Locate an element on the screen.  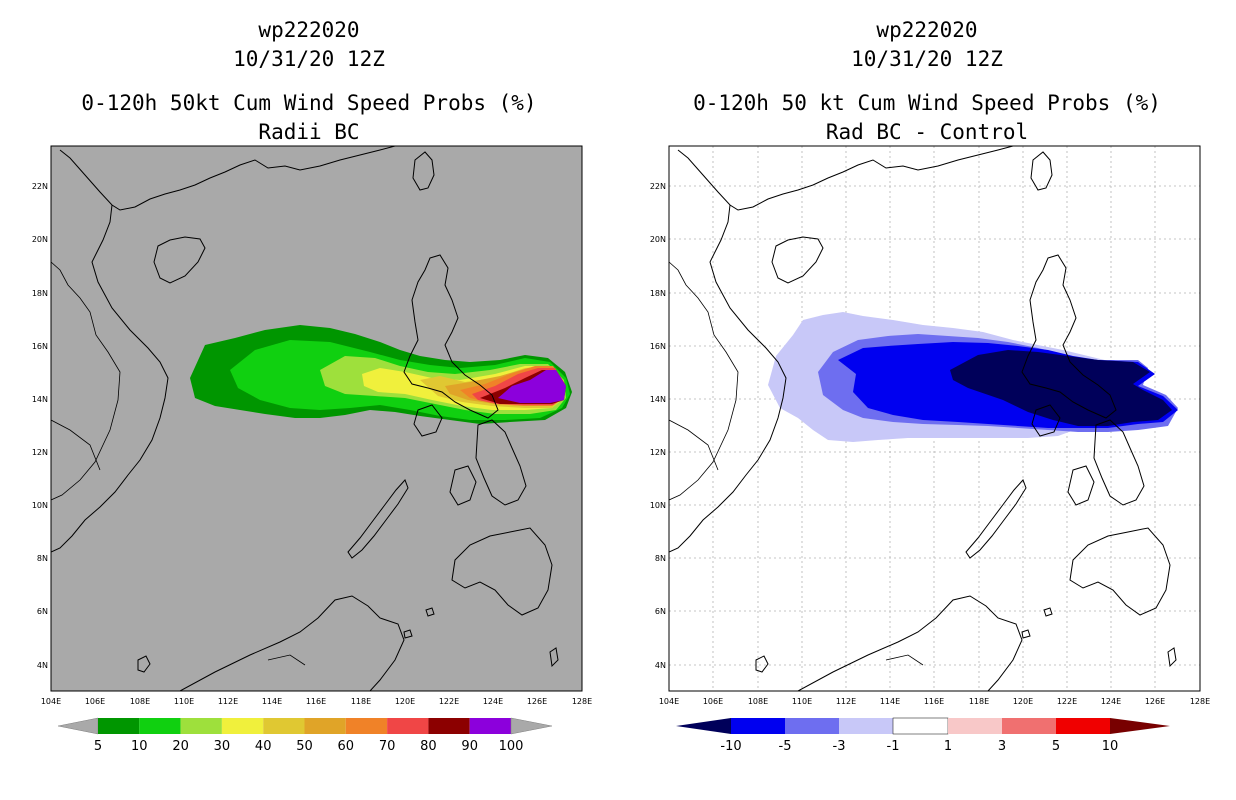
right-xtick: 112E is located at coordinates (846, 701).